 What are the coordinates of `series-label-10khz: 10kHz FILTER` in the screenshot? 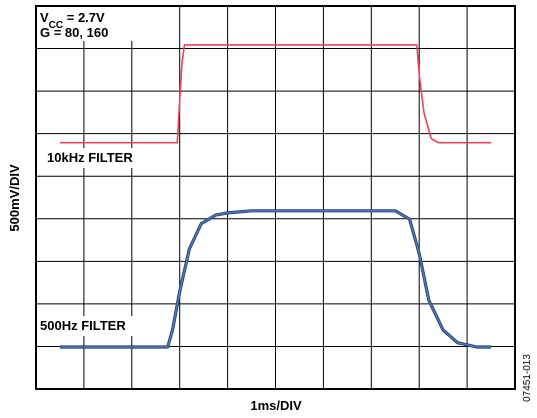 It's located at (90, 157).